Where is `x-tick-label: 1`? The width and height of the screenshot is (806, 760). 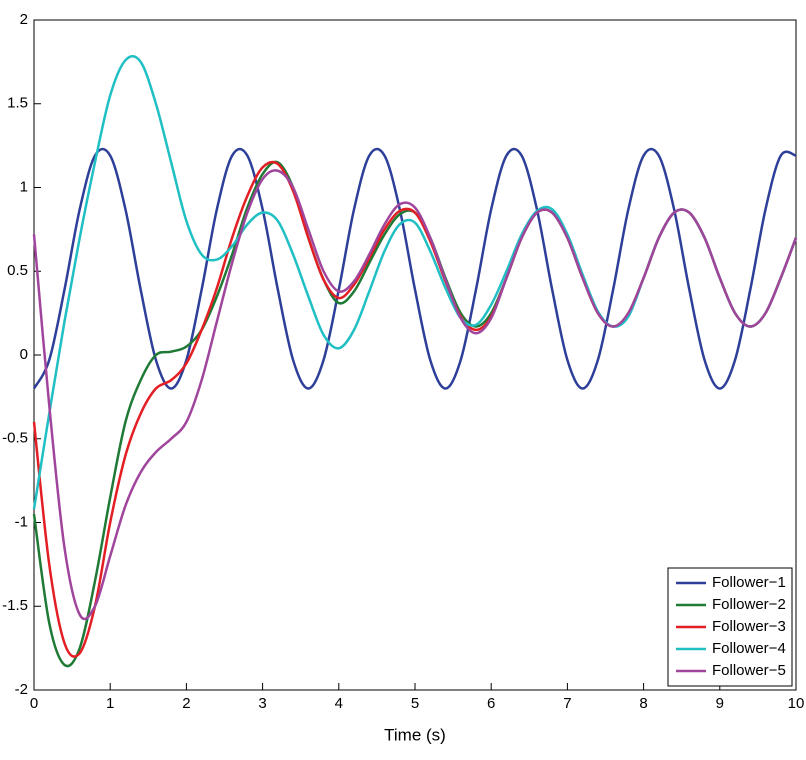
x-tick-label: 1 is located at coordinates (110, 703).